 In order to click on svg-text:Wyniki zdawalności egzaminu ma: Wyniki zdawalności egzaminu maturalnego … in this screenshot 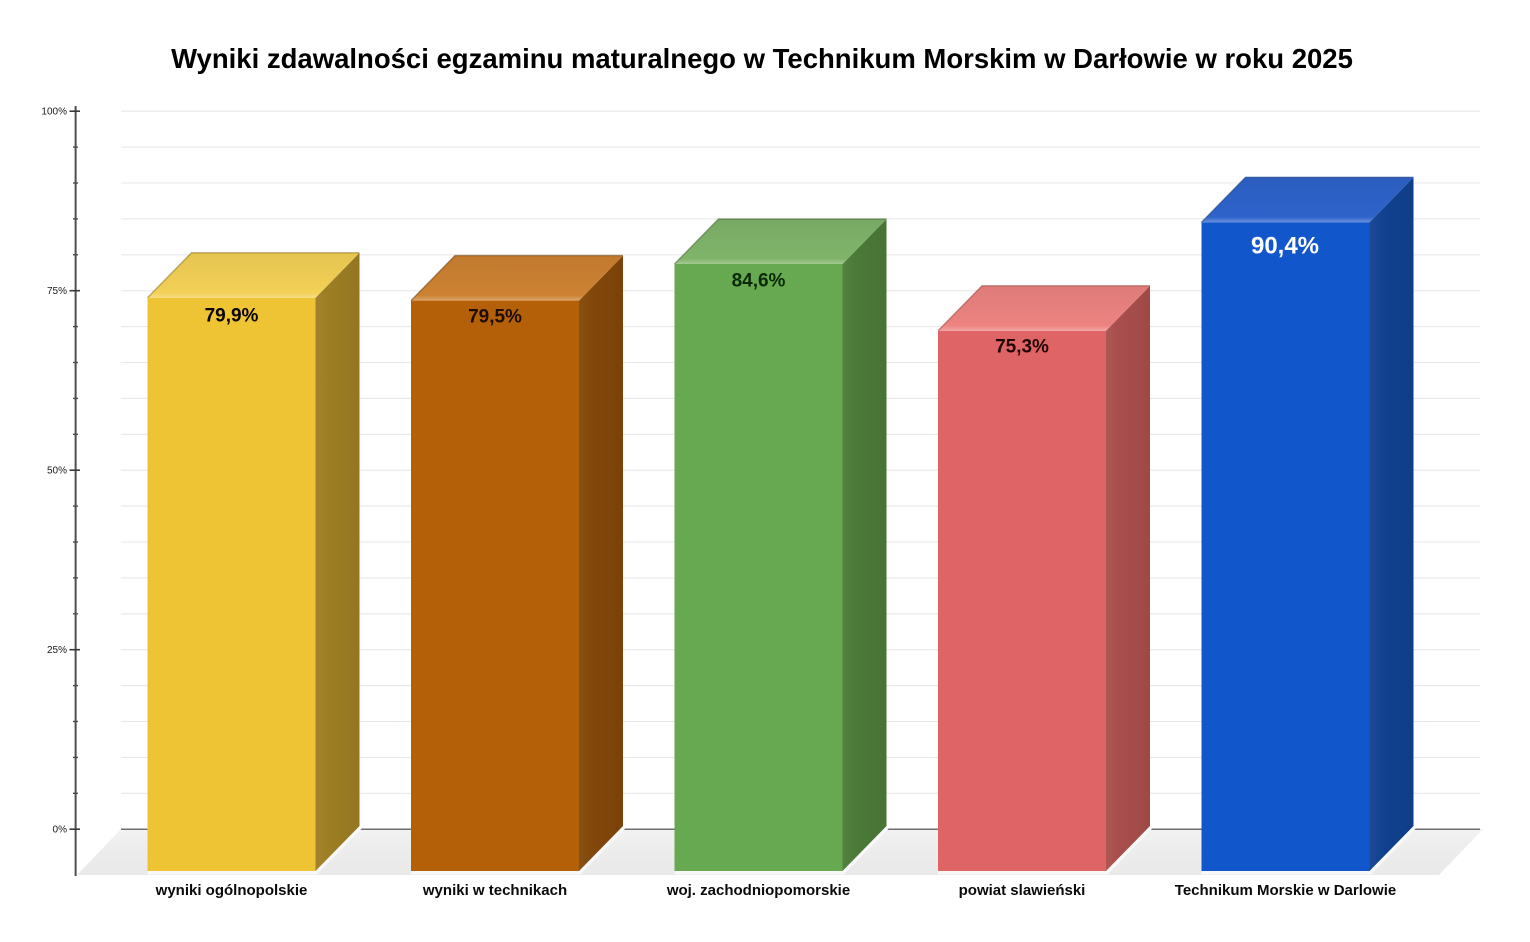, I will do `click(762, 58)`.